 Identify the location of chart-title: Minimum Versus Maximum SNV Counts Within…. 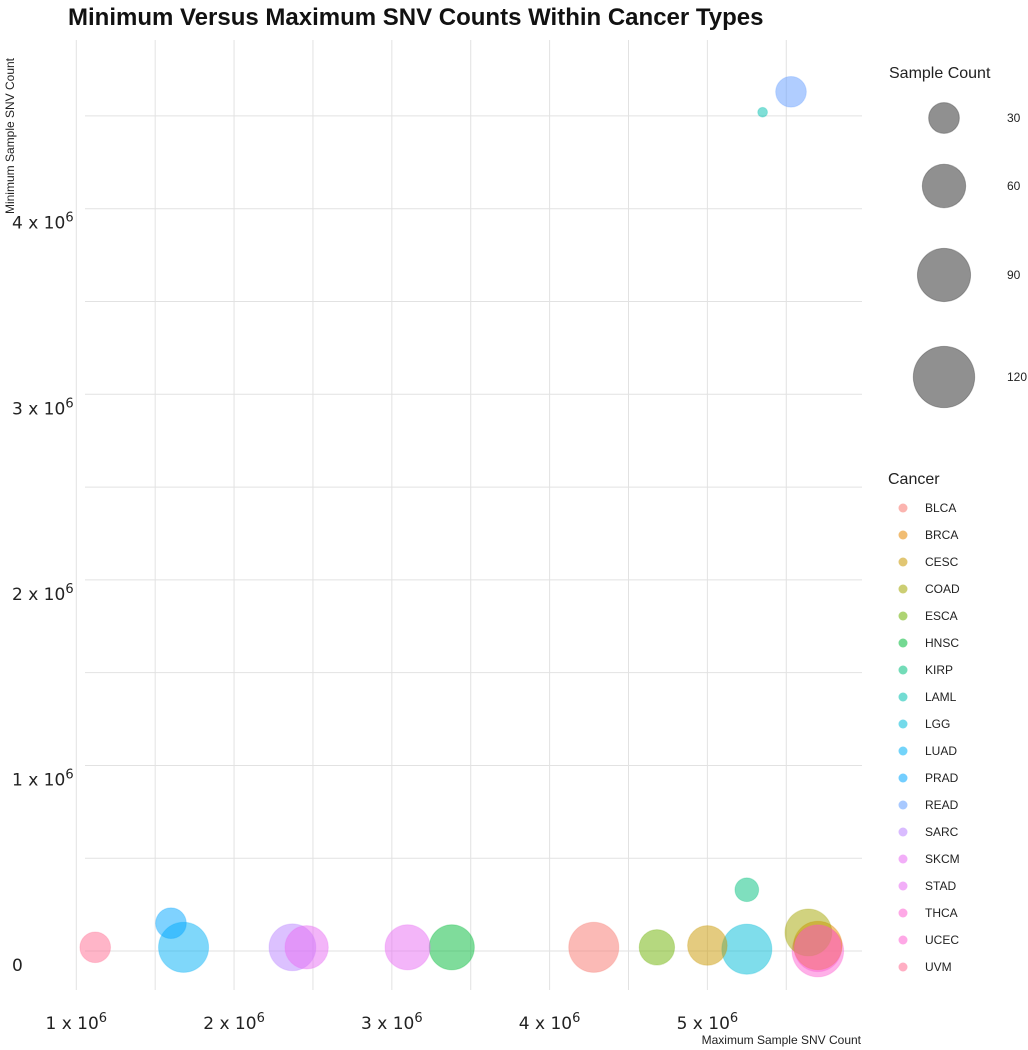
(415, 17).